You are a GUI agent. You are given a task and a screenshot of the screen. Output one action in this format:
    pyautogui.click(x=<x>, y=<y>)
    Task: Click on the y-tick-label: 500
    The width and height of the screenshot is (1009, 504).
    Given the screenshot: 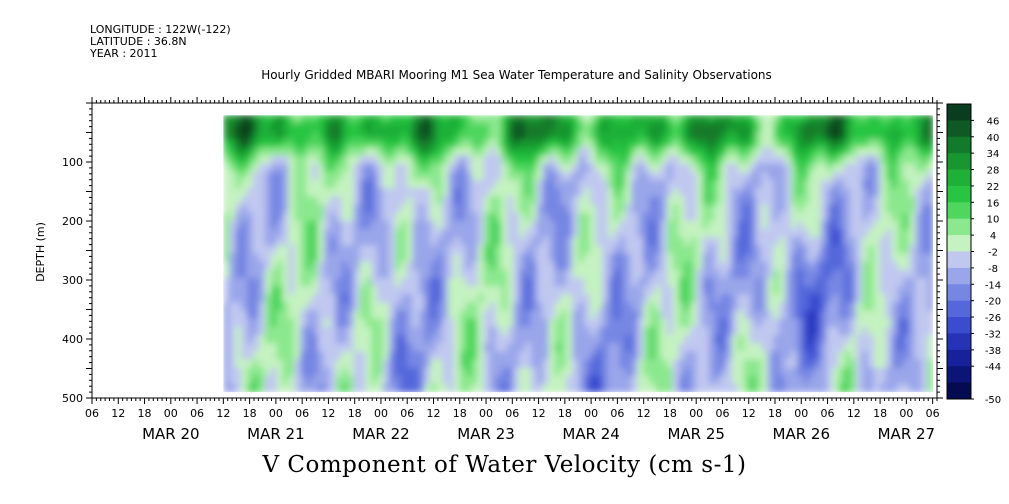 What is the action you would take?
    pyautogui.click(x=72, y=398)
    